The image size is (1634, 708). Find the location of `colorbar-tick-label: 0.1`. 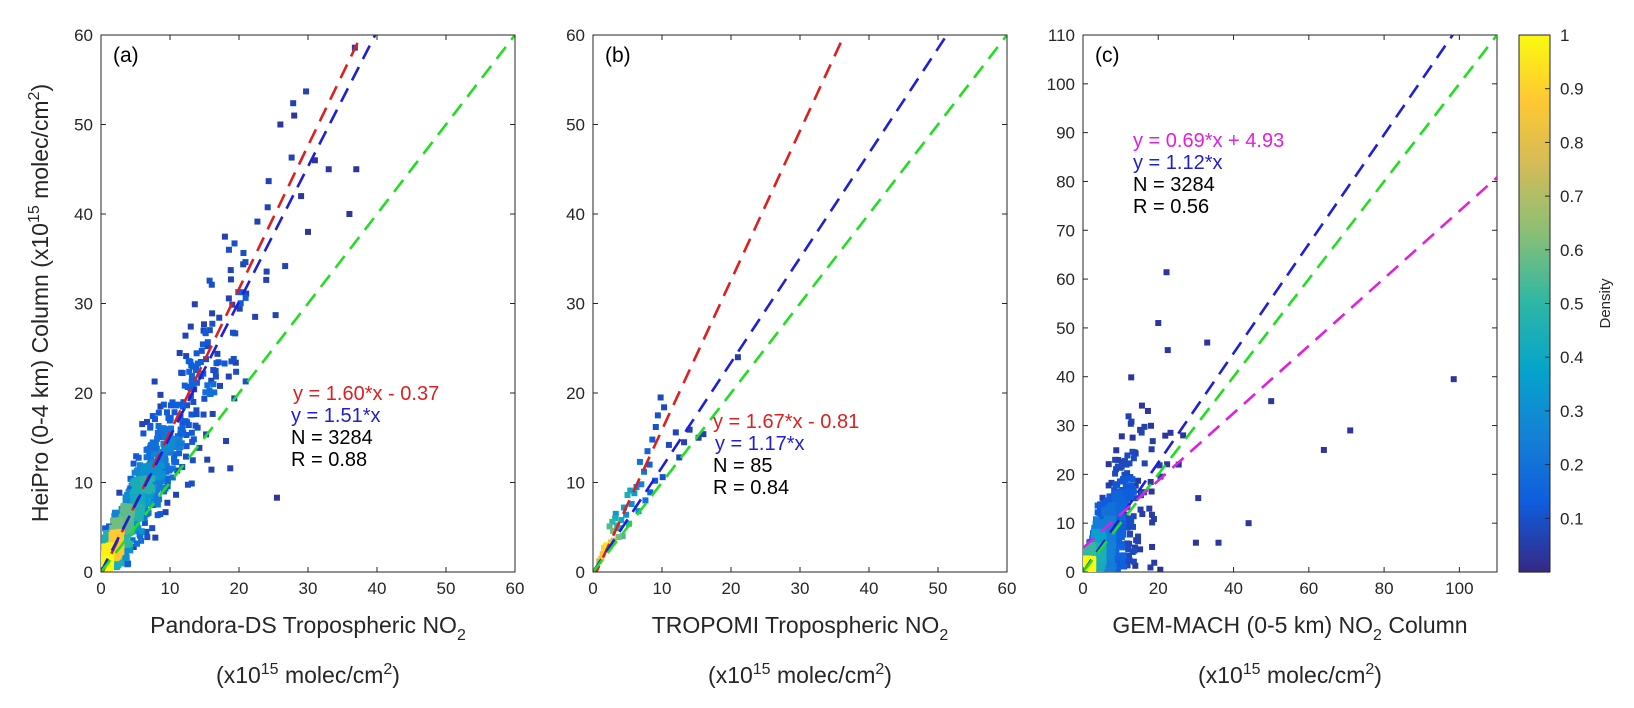

colorbar-tick-label: 0.1 is located at coordinates (1572, 518).